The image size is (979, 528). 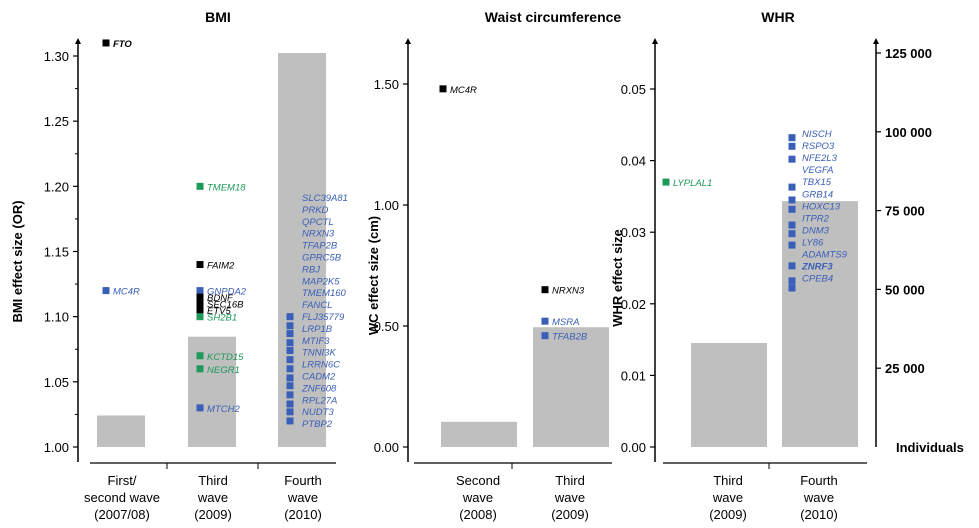 What do you see at coordinates (817, 134) in the screenshot?
I see `locus-label: NISCH` at bounding box center [817, 134].